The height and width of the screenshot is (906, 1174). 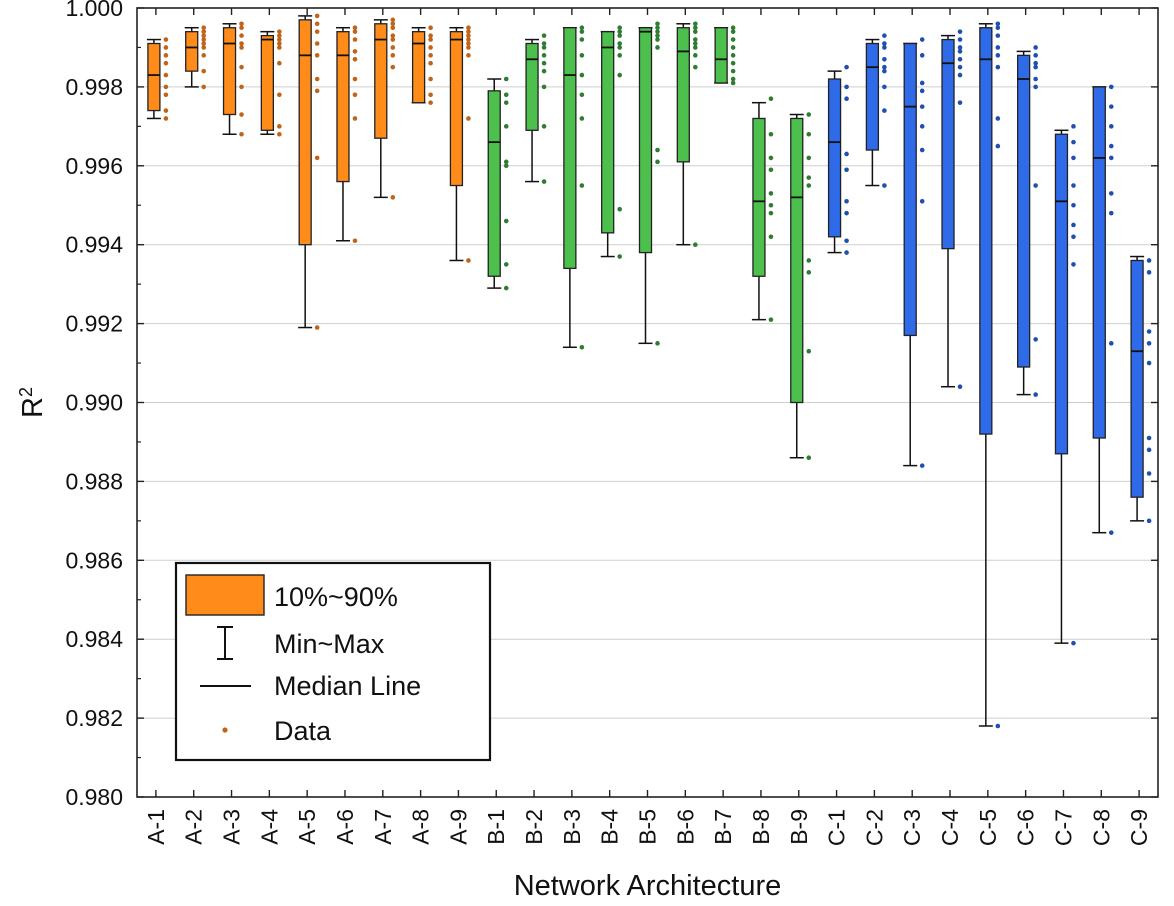 I want to click on legend-label-median: Median Line, so click(x=347, y=686).